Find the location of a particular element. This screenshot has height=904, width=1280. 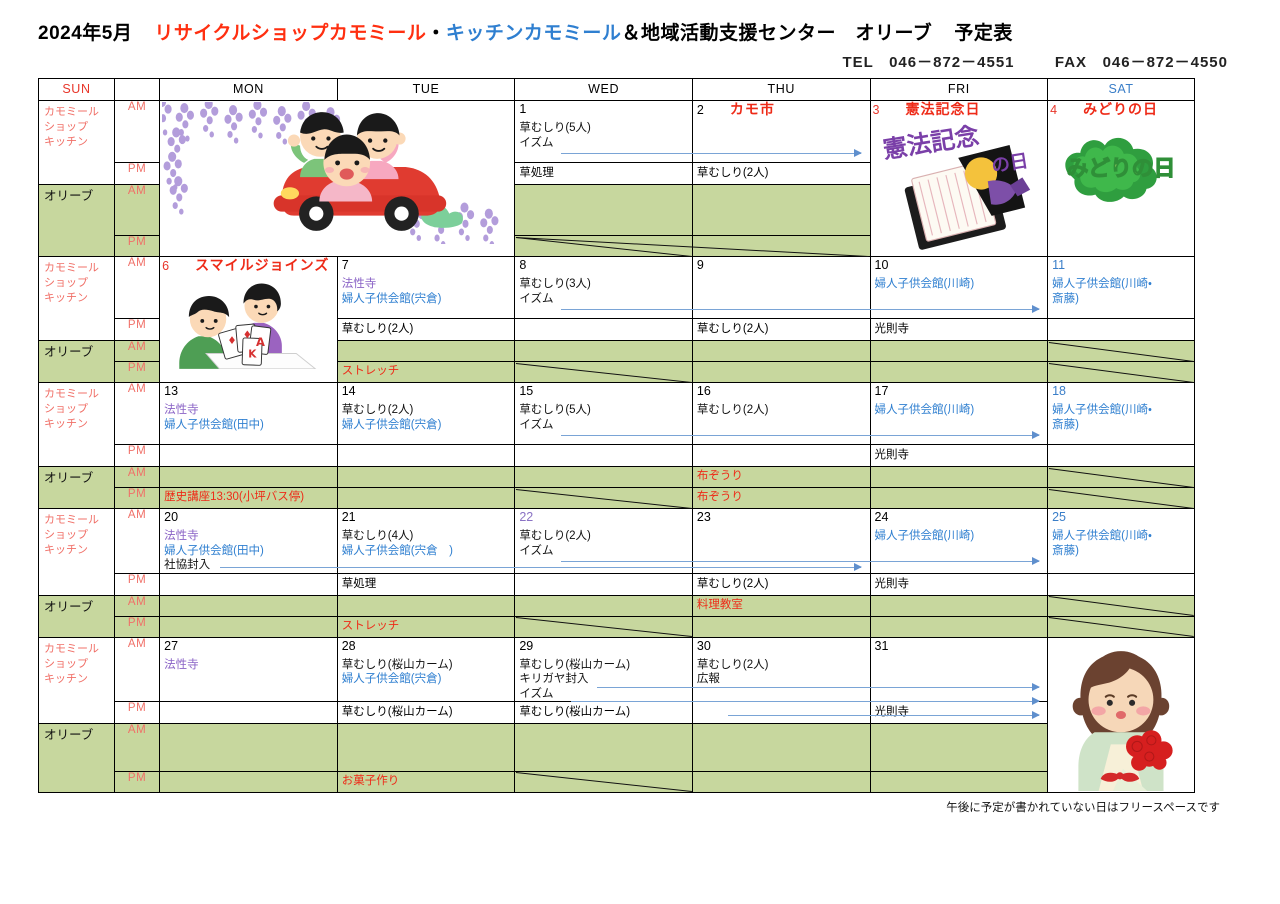

day-cell: 10 婦人子供会館(川崎) is located at coordinates (959, 288).